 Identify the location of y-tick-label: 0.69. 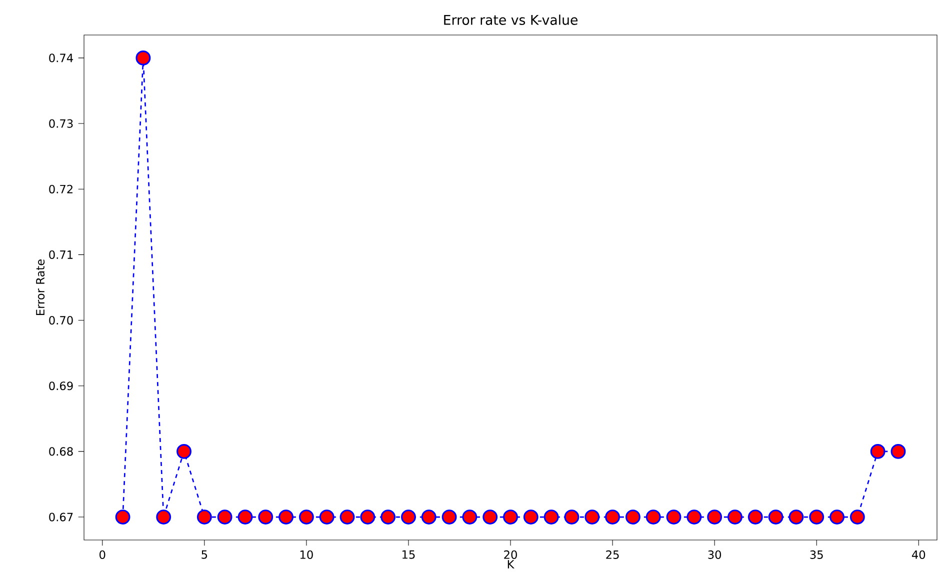
(61, 386).